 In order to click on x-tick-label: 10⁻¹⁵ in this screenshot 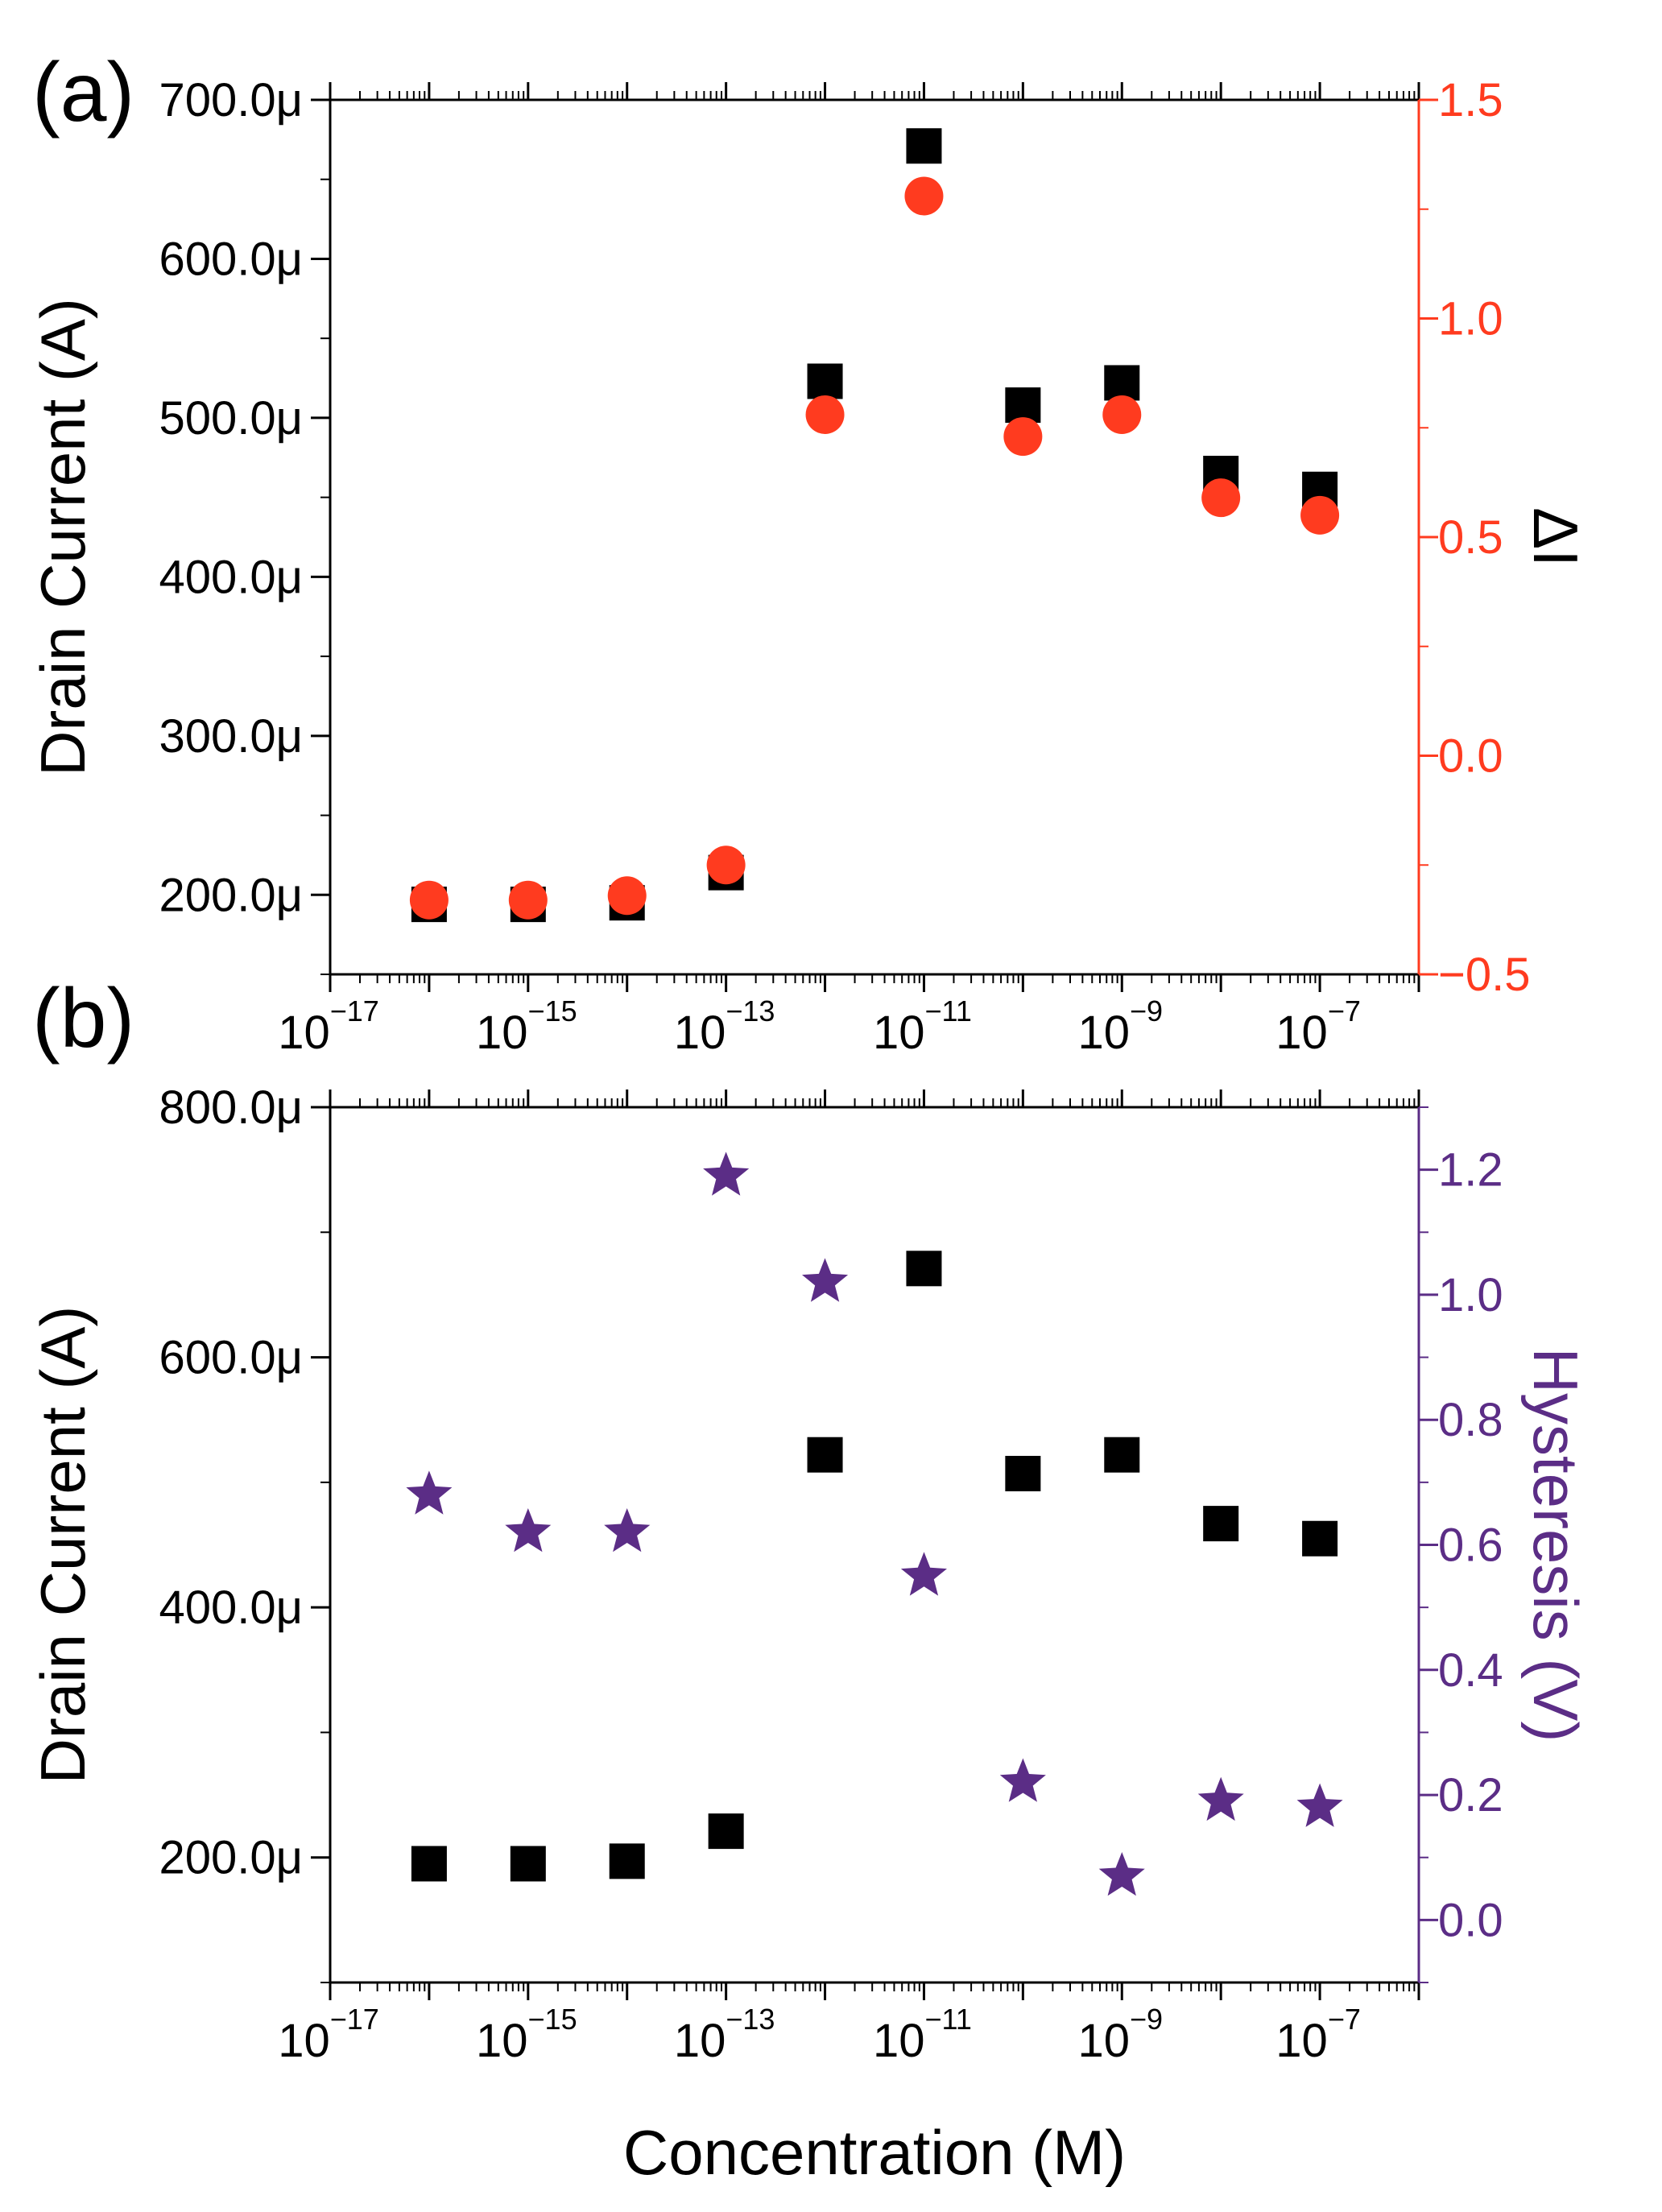, I will do `click(526, 2035)`.